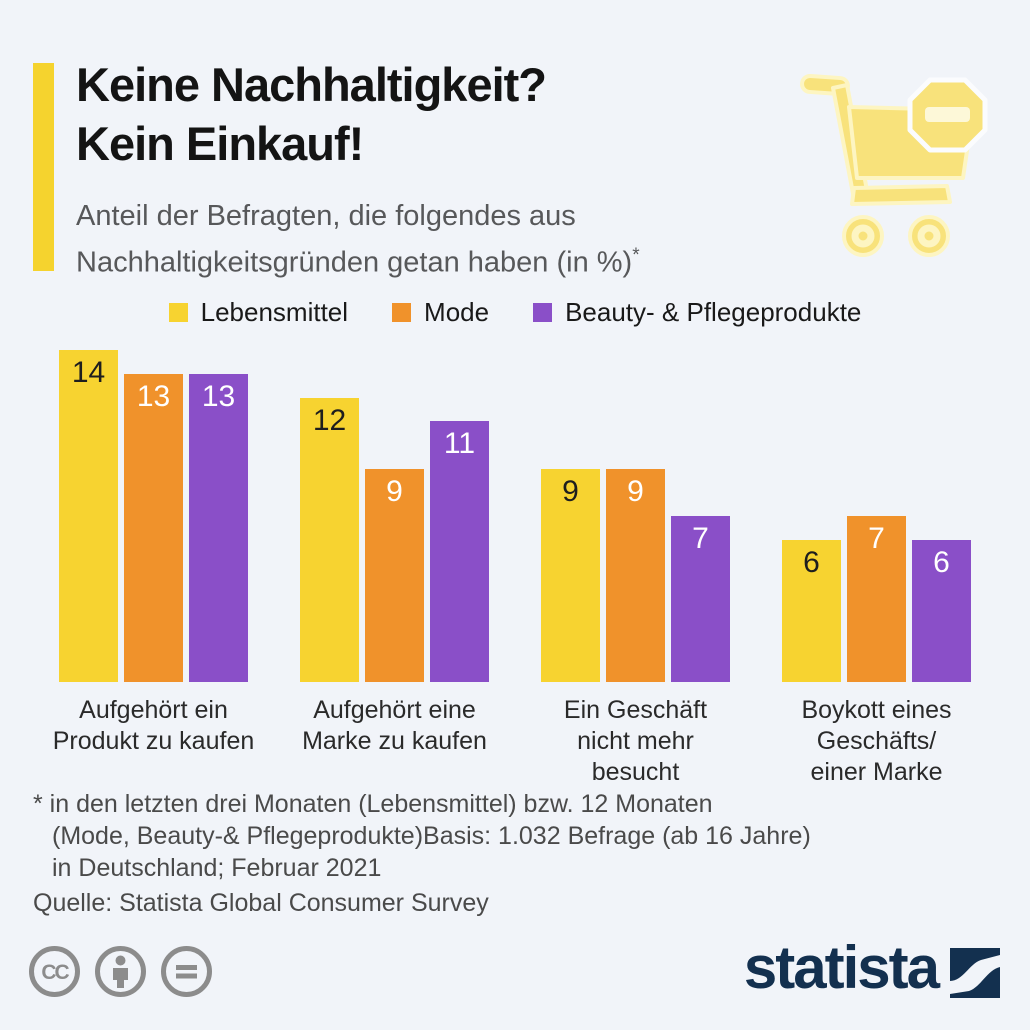 The height and width of the screenshot is (1030, 1030). I want to click on legend-item-lebensmittel: Lebensmittel, so click(258, 312).